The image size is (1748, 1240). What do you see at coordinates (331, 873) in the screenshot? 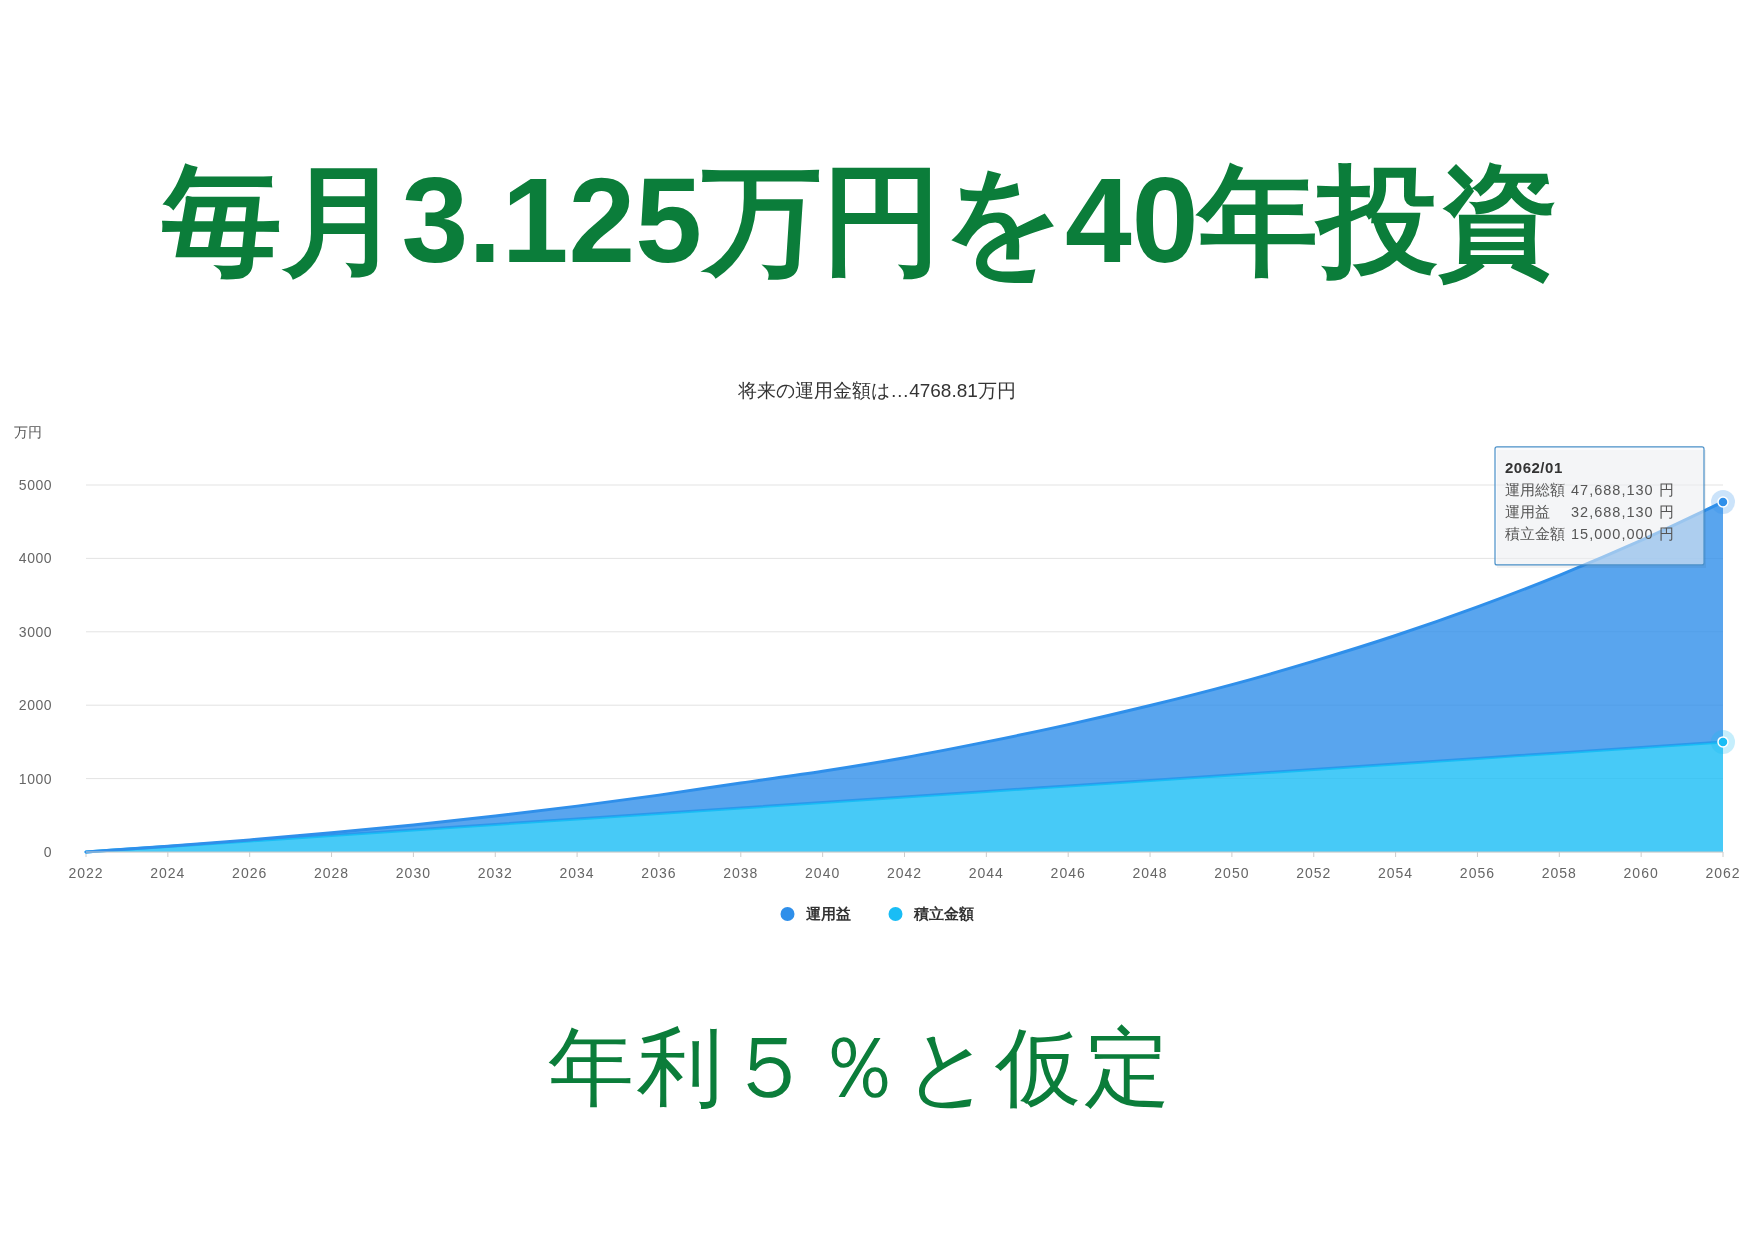
I see `x-tick-label: 2028` at bounding box center [331, 873].